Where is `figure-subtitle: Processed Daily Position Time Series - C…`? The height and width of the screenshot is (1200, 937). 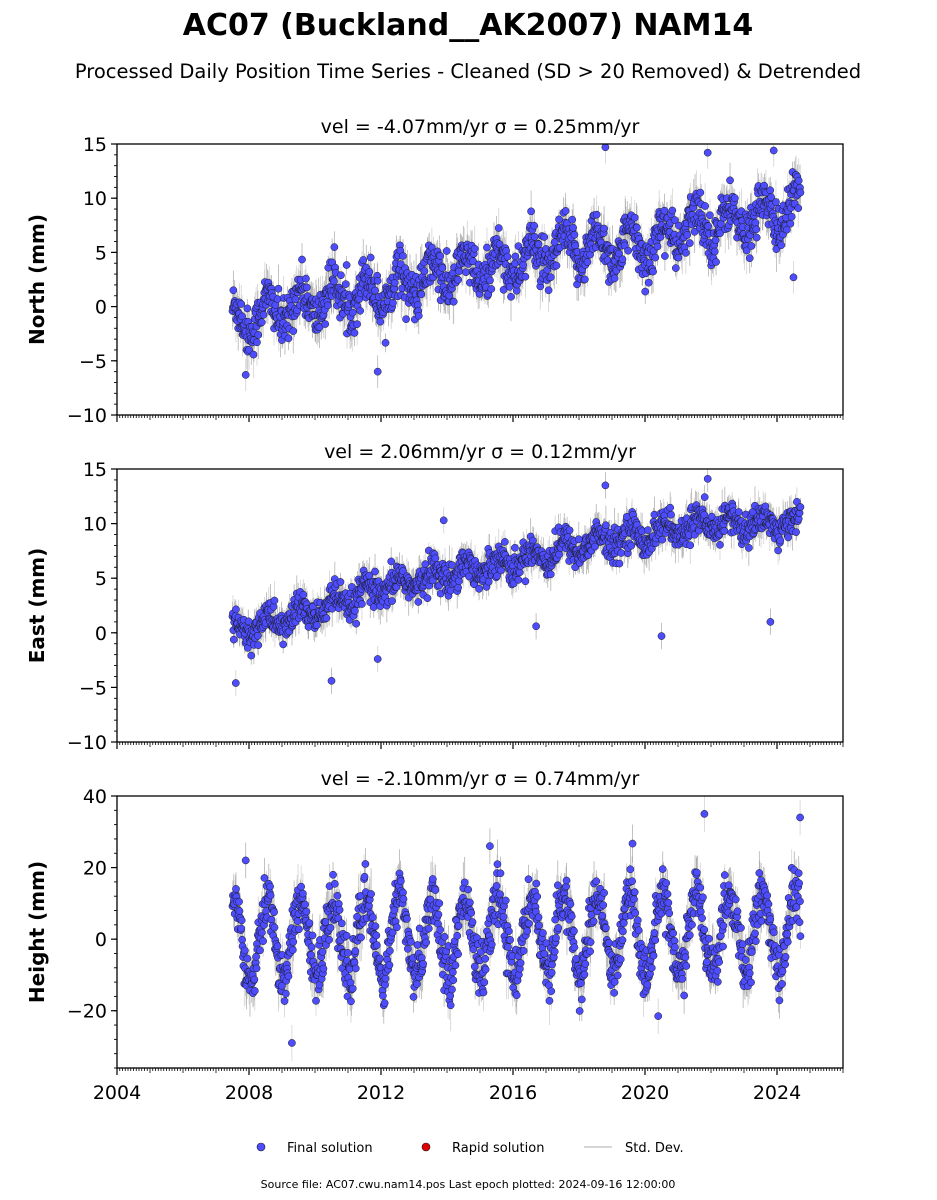 figure-subtitle: Processed Daily Position Time Series - C… is located at coordinates (468, 71).